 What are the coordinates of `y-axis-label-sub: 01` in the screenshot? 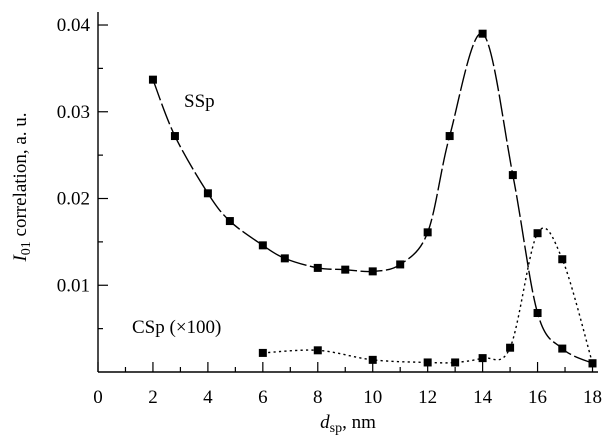 It's located at (26, 248).